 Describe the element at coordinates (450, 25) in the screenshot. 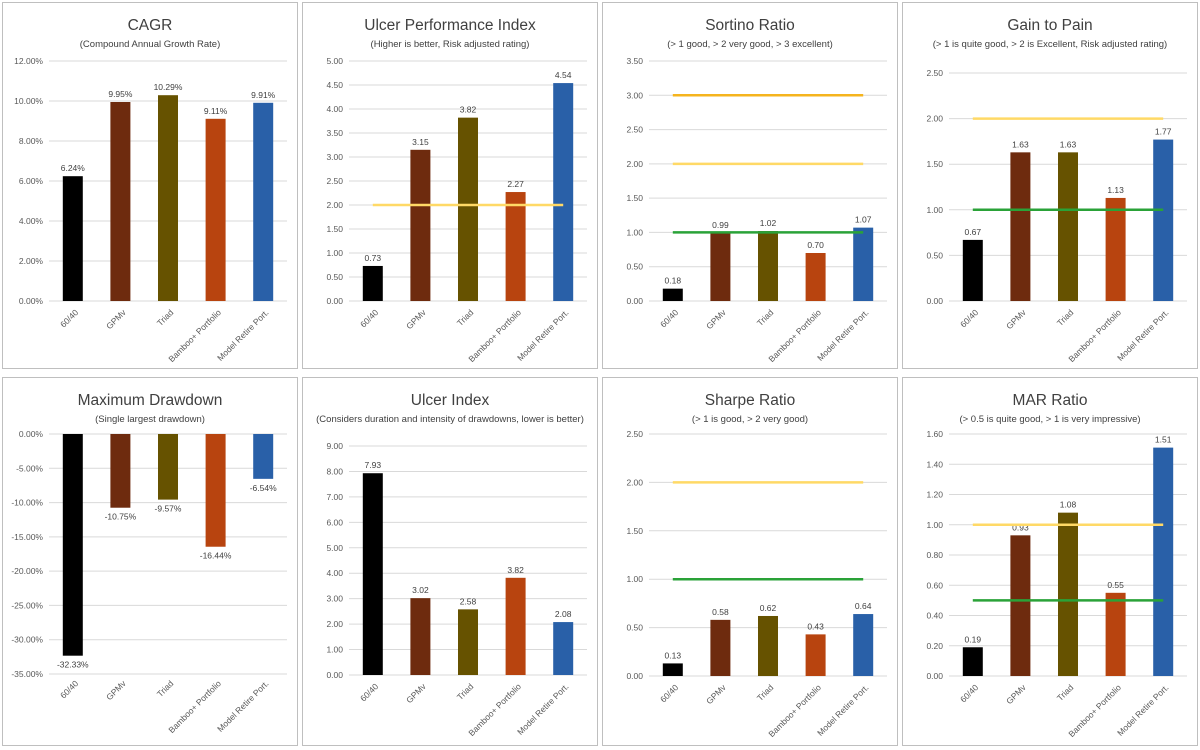

I see `chart-title: Ulcer Performance Index` at that location.